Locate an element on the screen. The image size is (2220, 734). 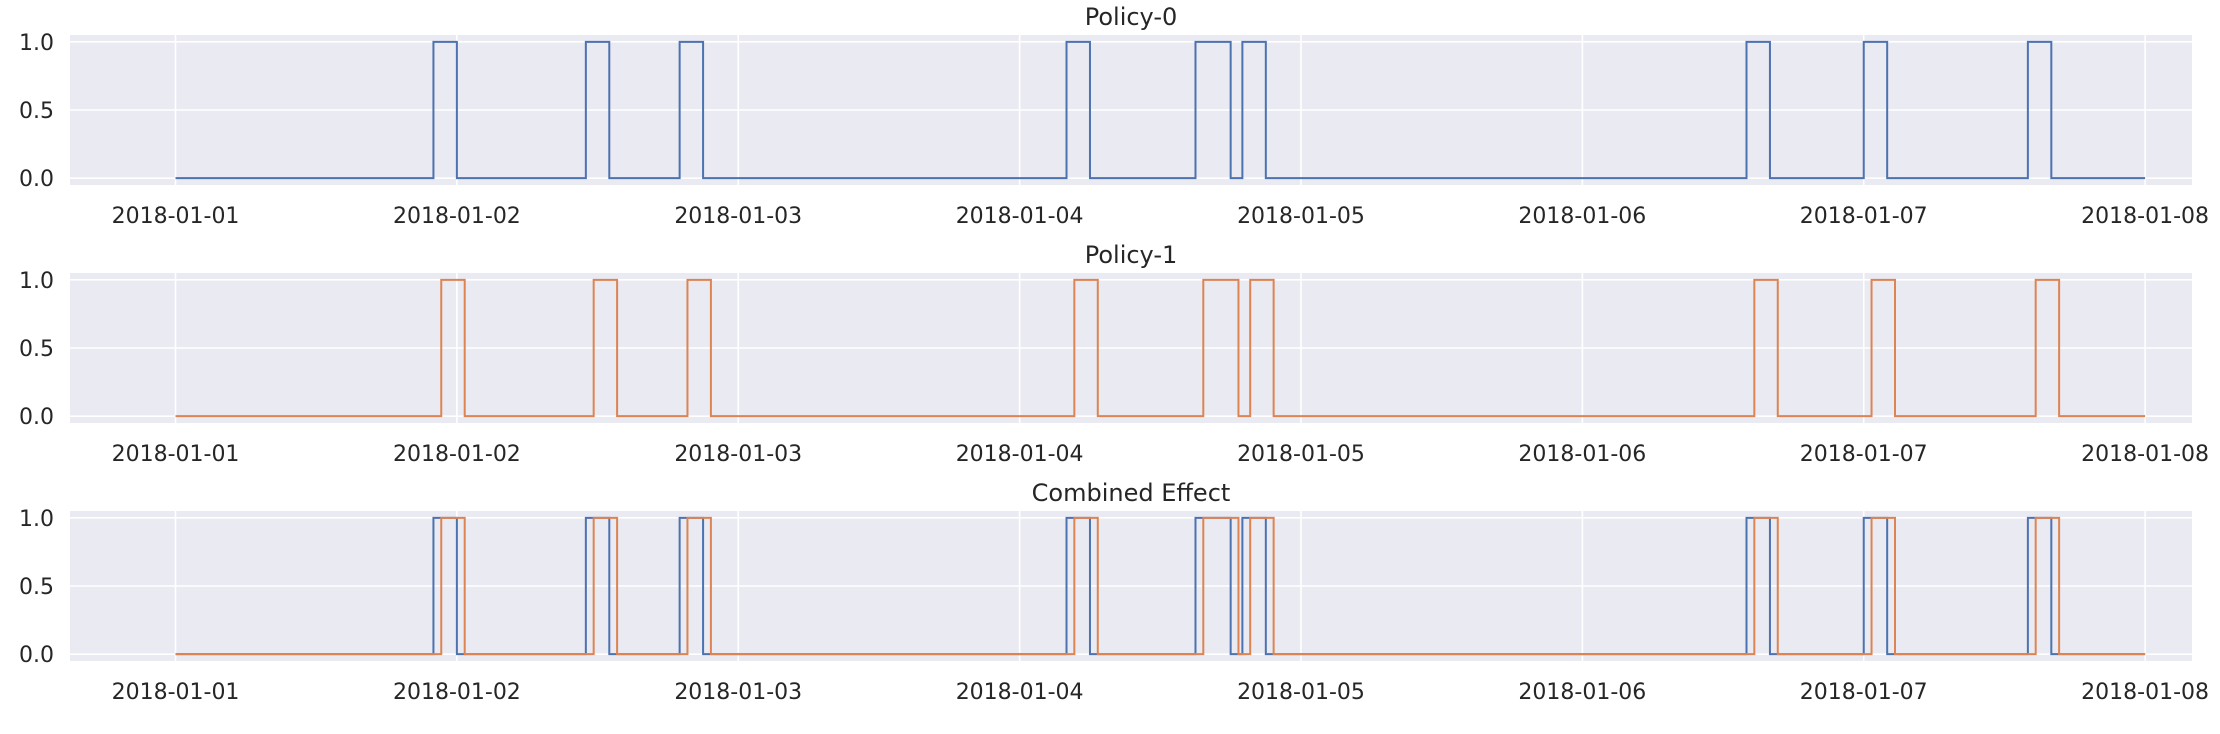
chart-title: Policy-0 is located at coordinates (1131, 17).